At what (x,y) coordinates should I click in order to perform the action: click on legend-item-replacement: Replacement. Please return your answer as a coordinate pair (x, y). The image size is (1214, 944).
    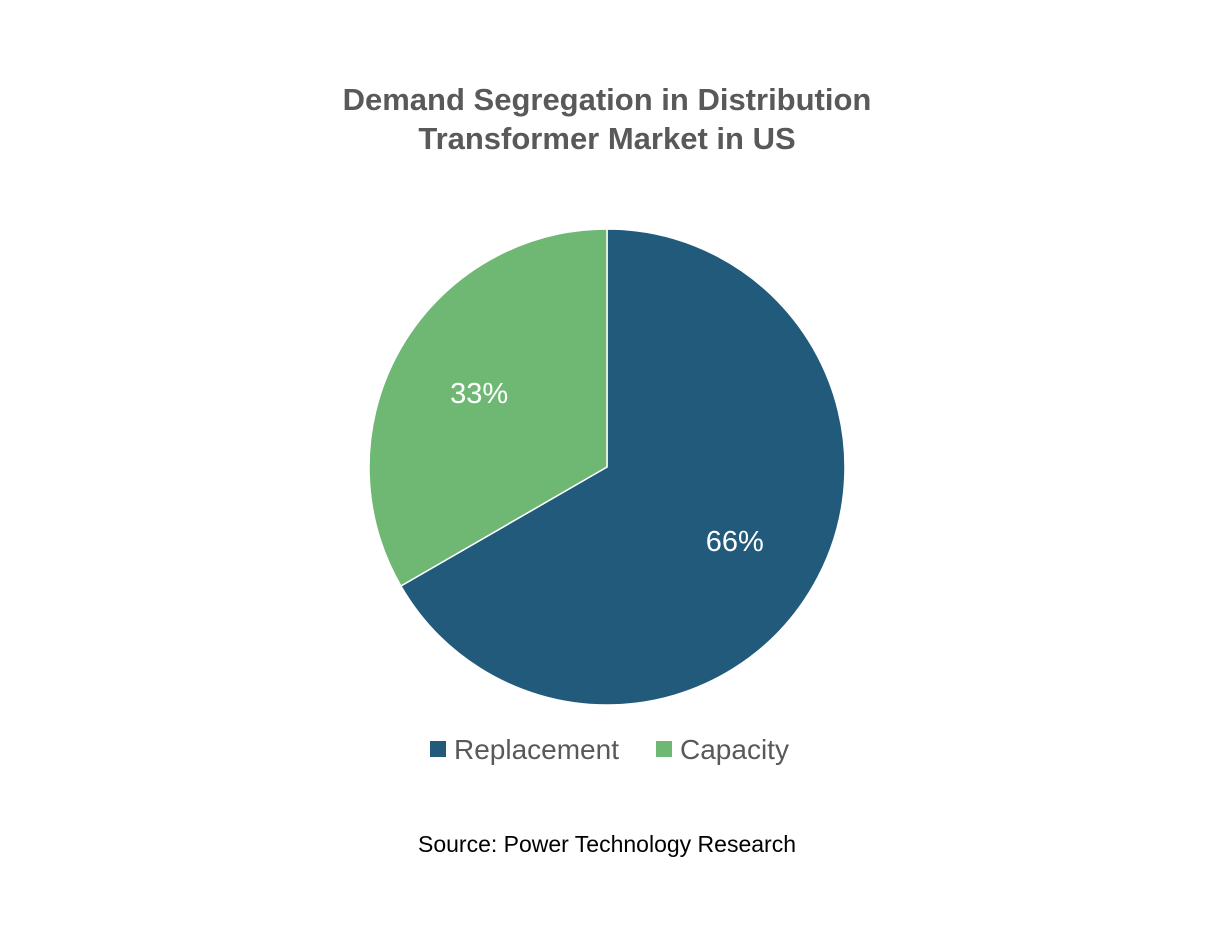
    Looking at the image, I should click on (524, 749).